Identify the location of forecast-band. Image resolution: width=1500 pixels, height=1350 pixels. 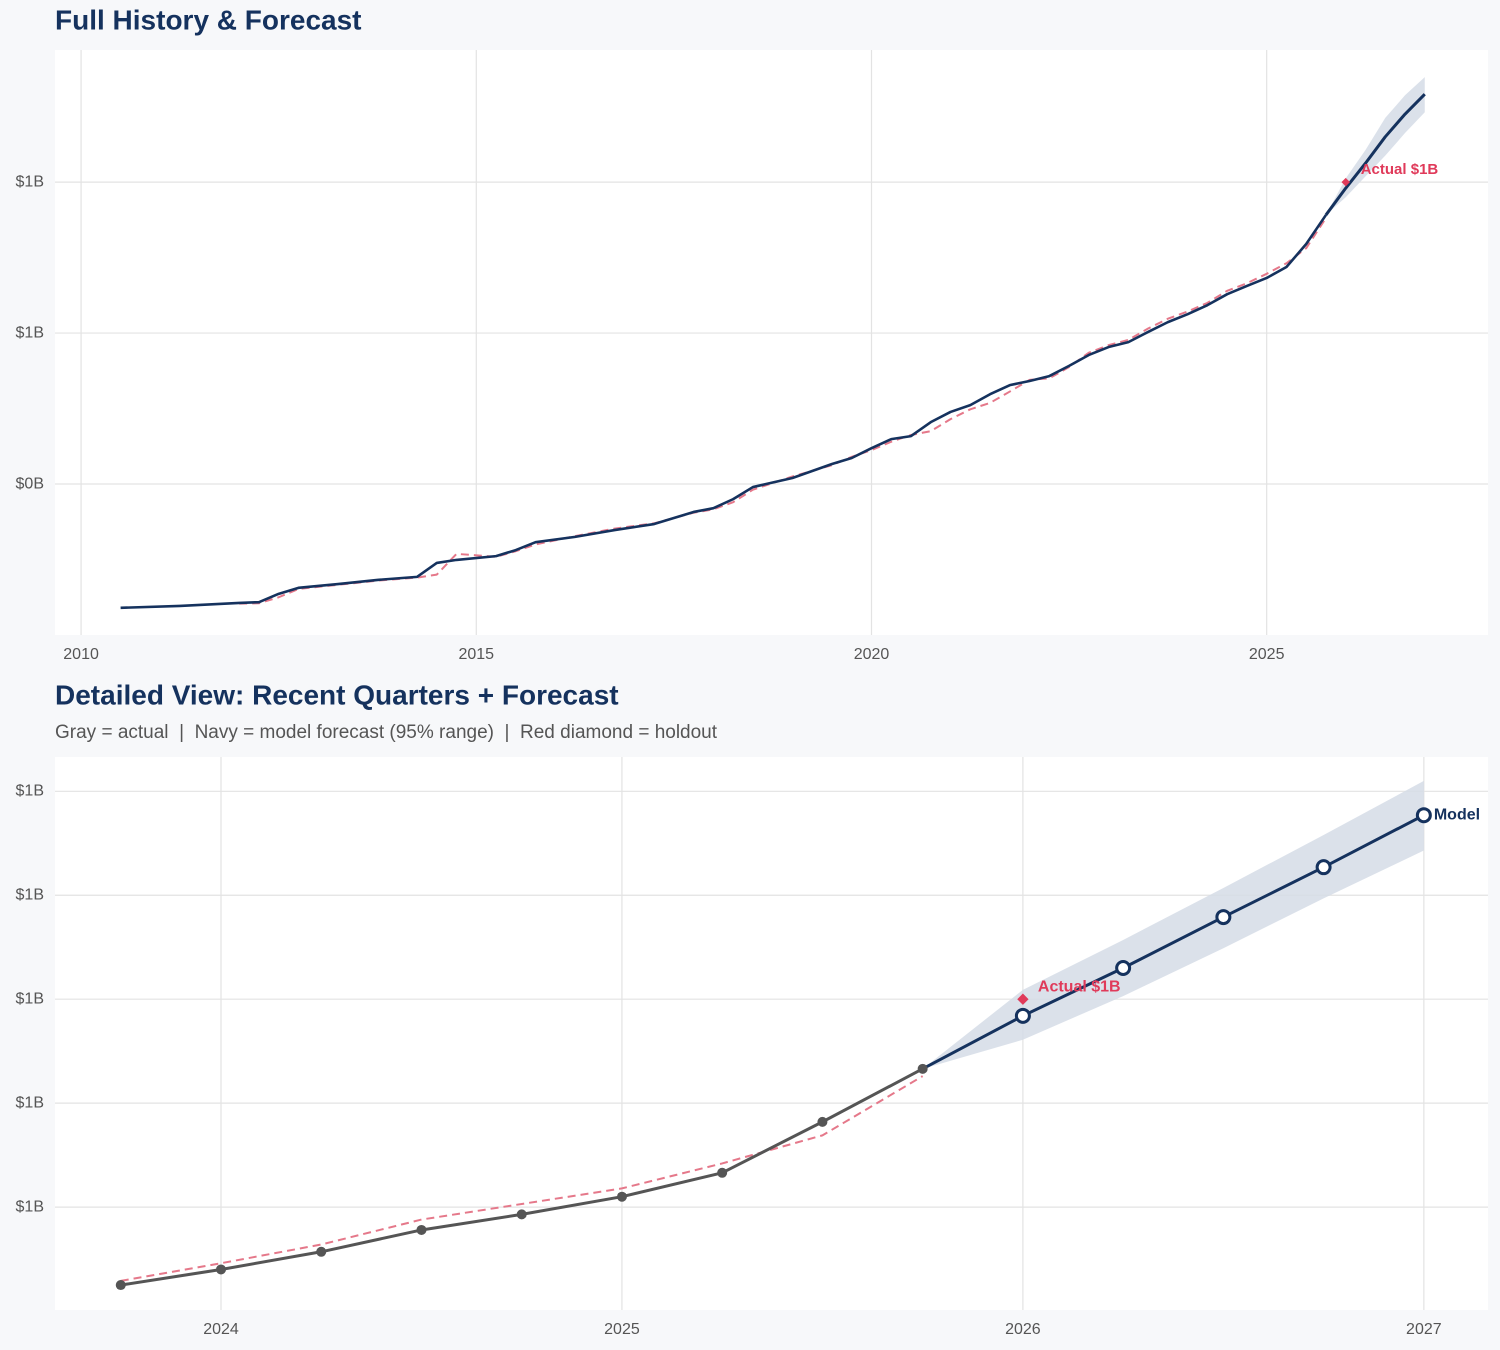
(1173, 924).